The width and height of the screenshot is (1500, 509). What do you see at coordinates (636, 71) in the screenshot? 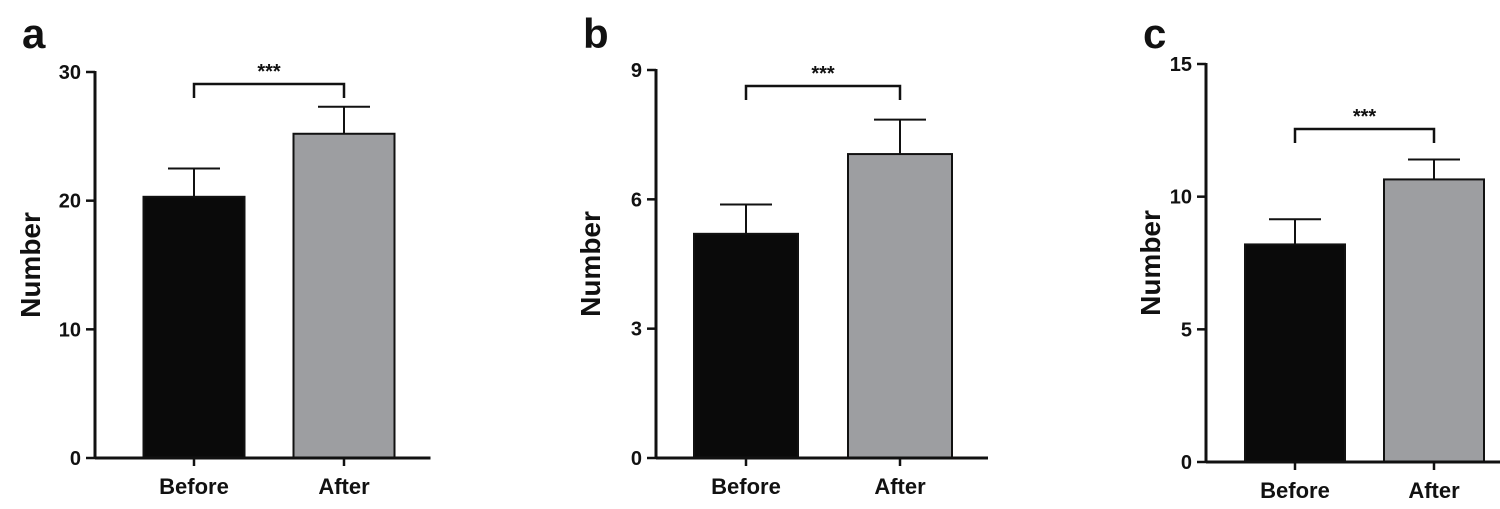
I see `y-tick-label: 9` at bounding box center [636, 71].